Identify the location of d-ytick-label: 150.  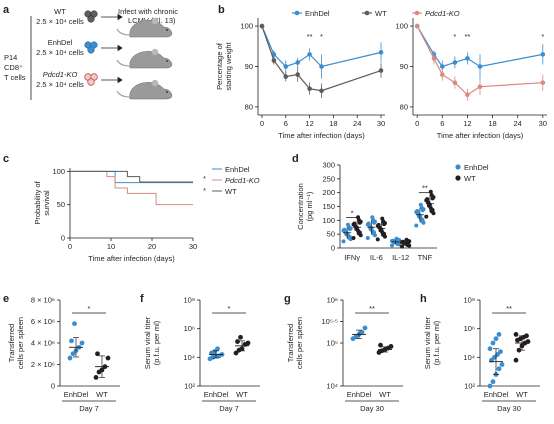
(328, 206).